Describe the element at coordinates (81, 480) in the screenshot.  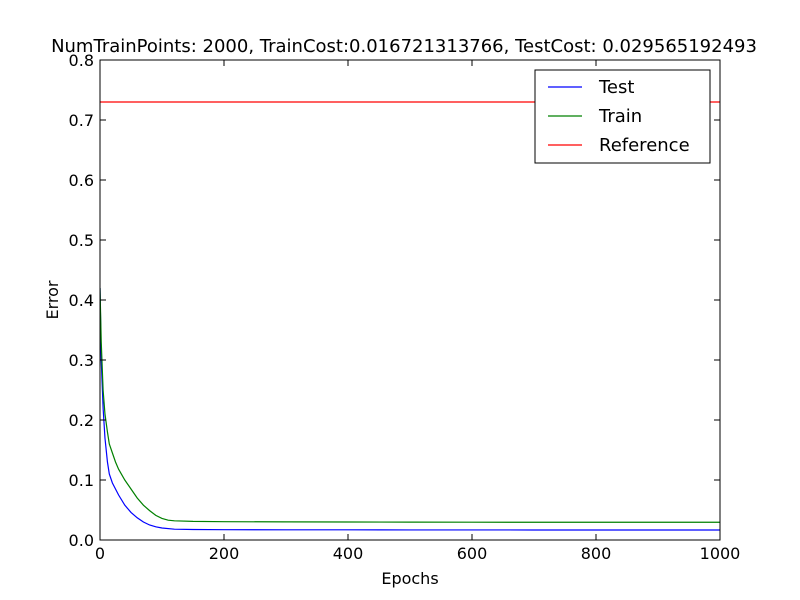
I see `y-tick-label: 0.1` at that location.